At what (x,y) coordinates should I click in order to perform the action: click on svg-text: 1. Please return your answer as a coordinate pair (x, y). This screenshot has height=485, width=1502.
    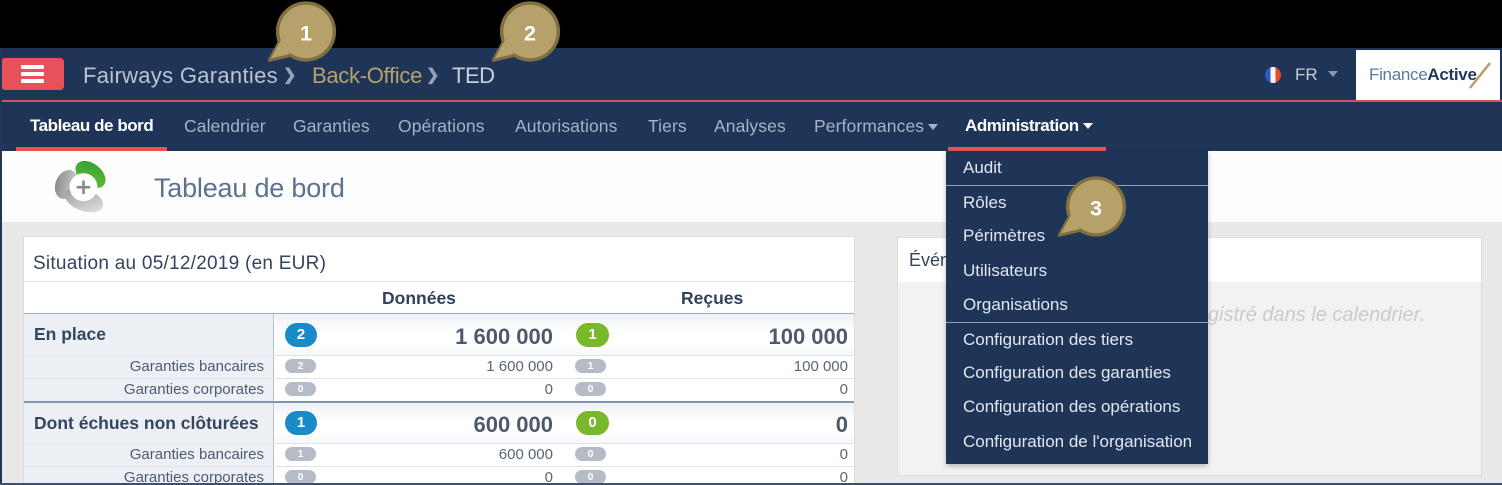
    Looking at the image, I should click on (306, 34).